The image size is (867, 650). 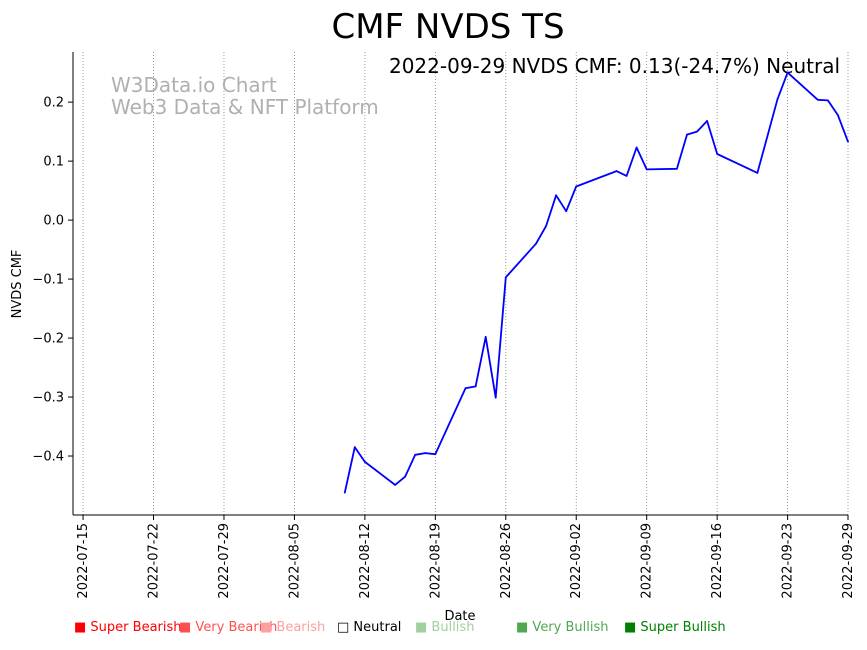 I want to click on legend-item: ■ Bullish, so click(x=444, y=627).